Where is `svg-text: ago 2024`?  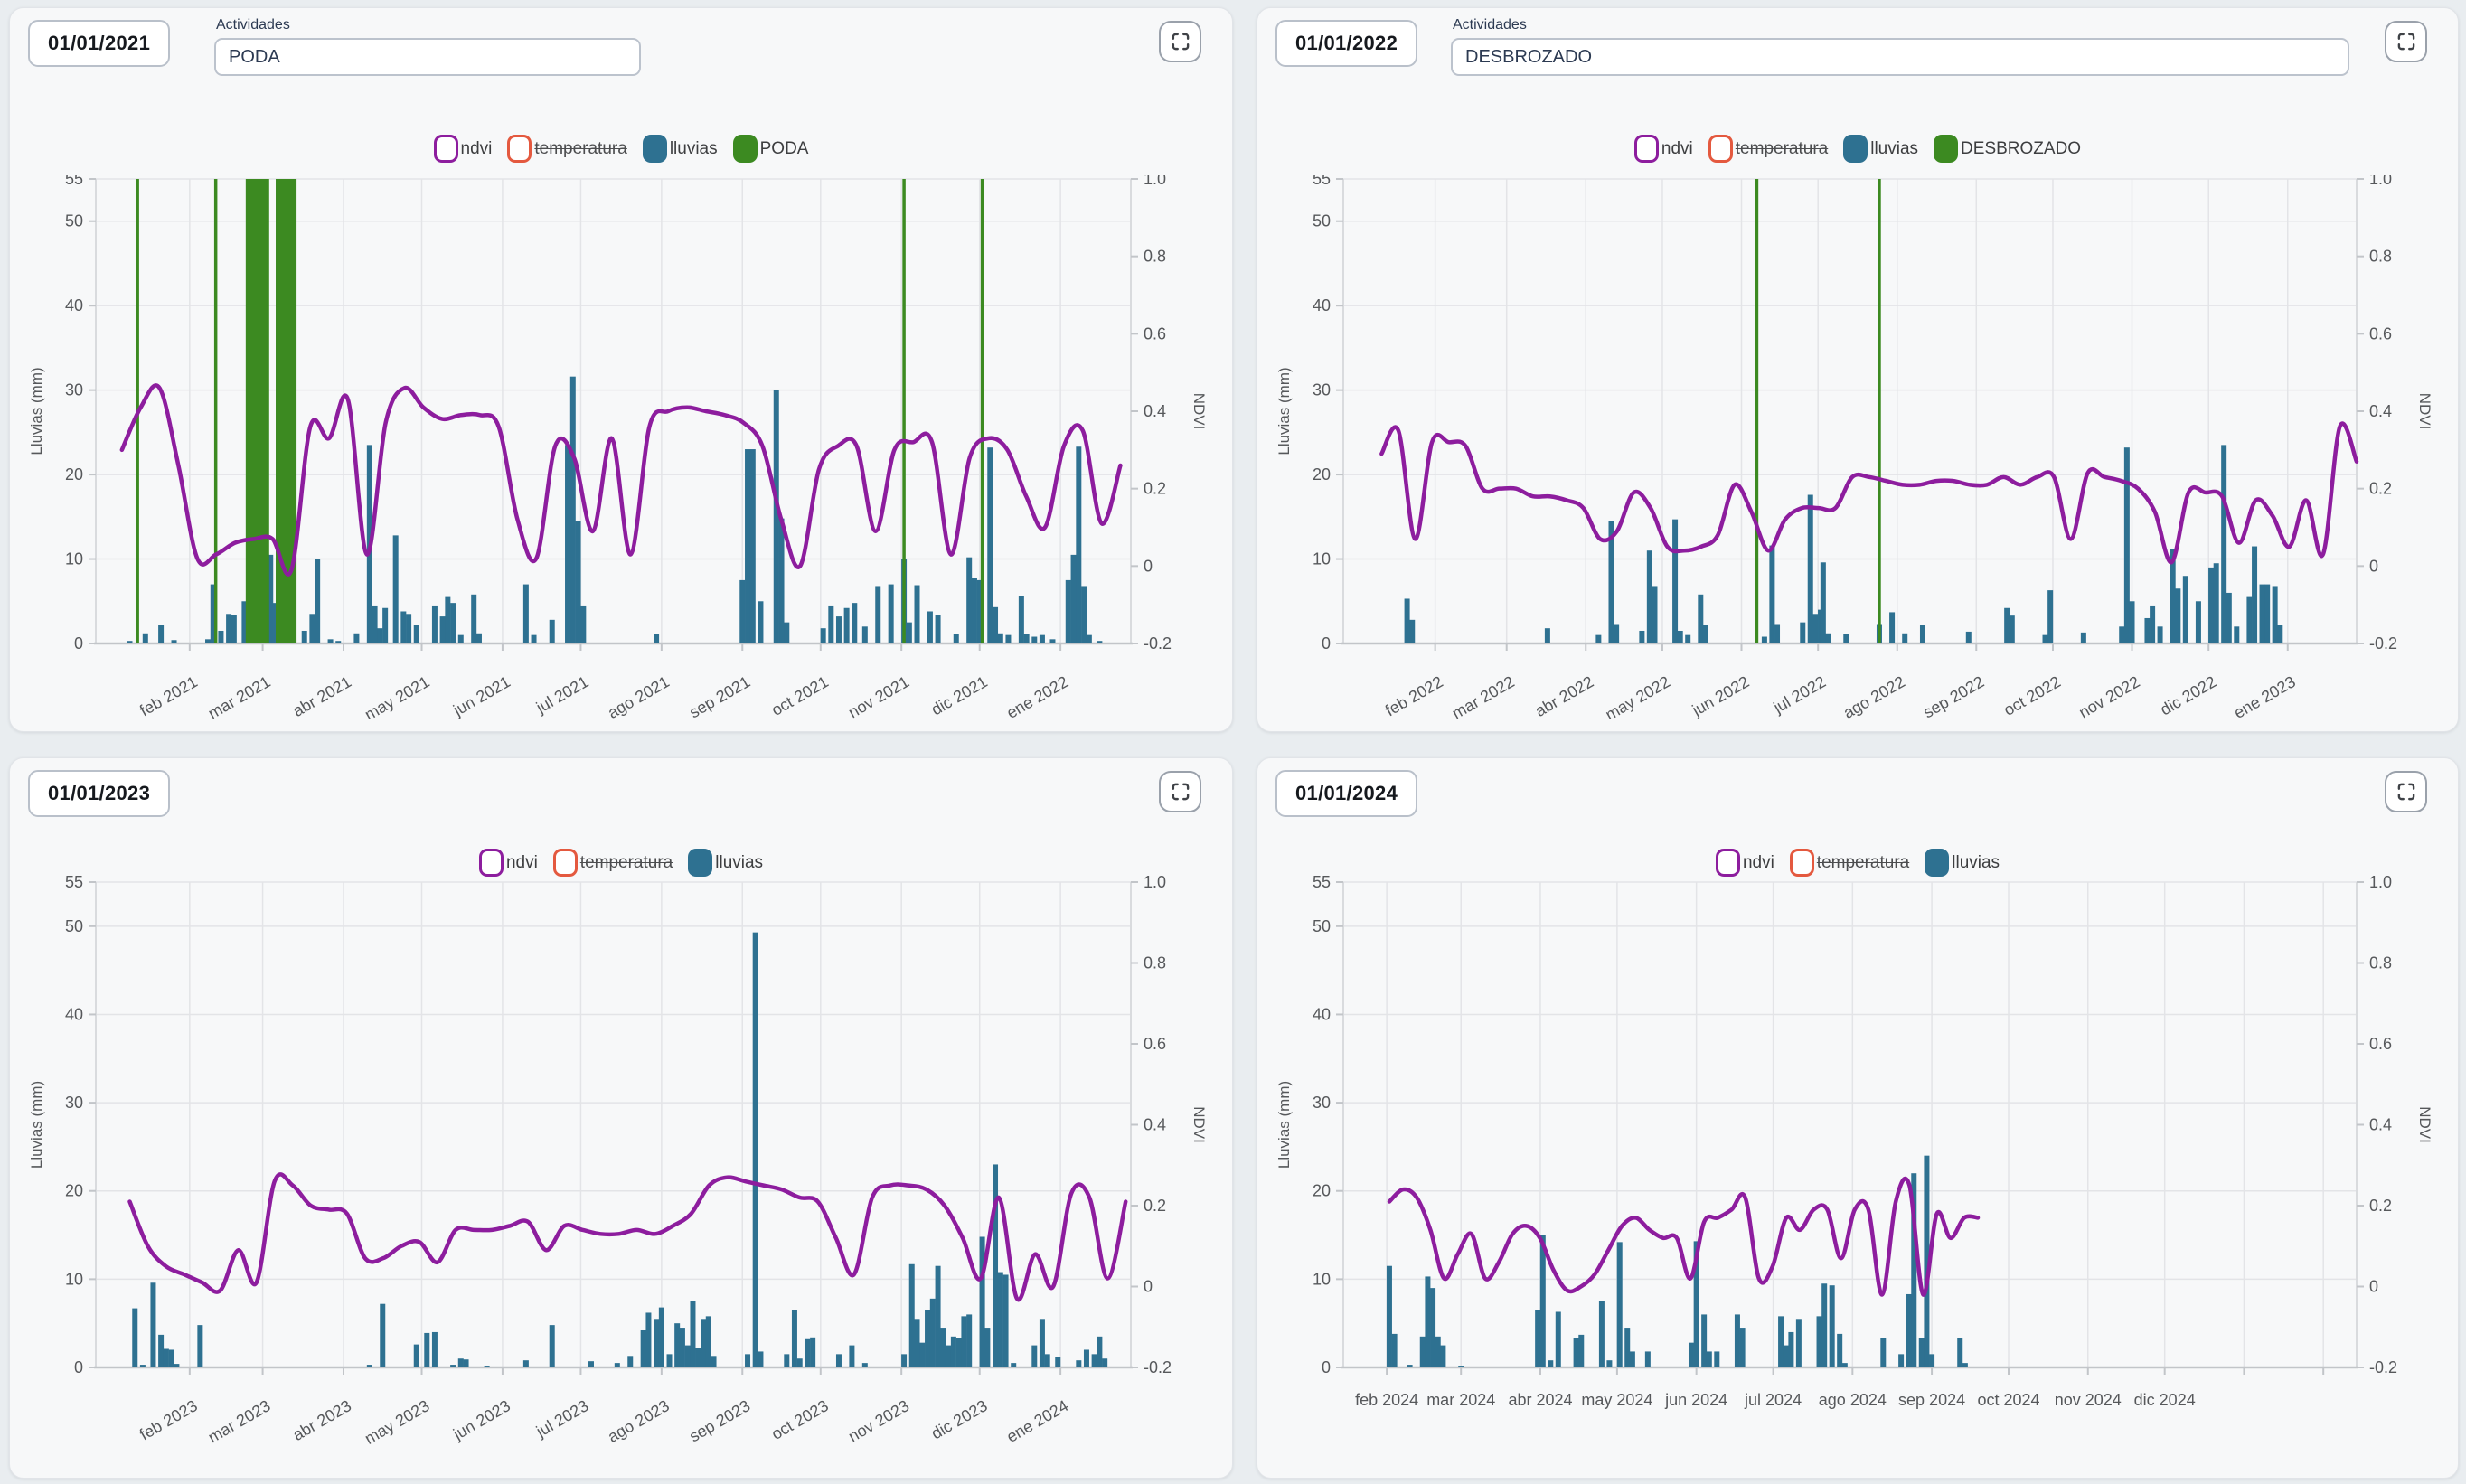 svg-text: ago 2024 is located at coordinates (1853, 1400).